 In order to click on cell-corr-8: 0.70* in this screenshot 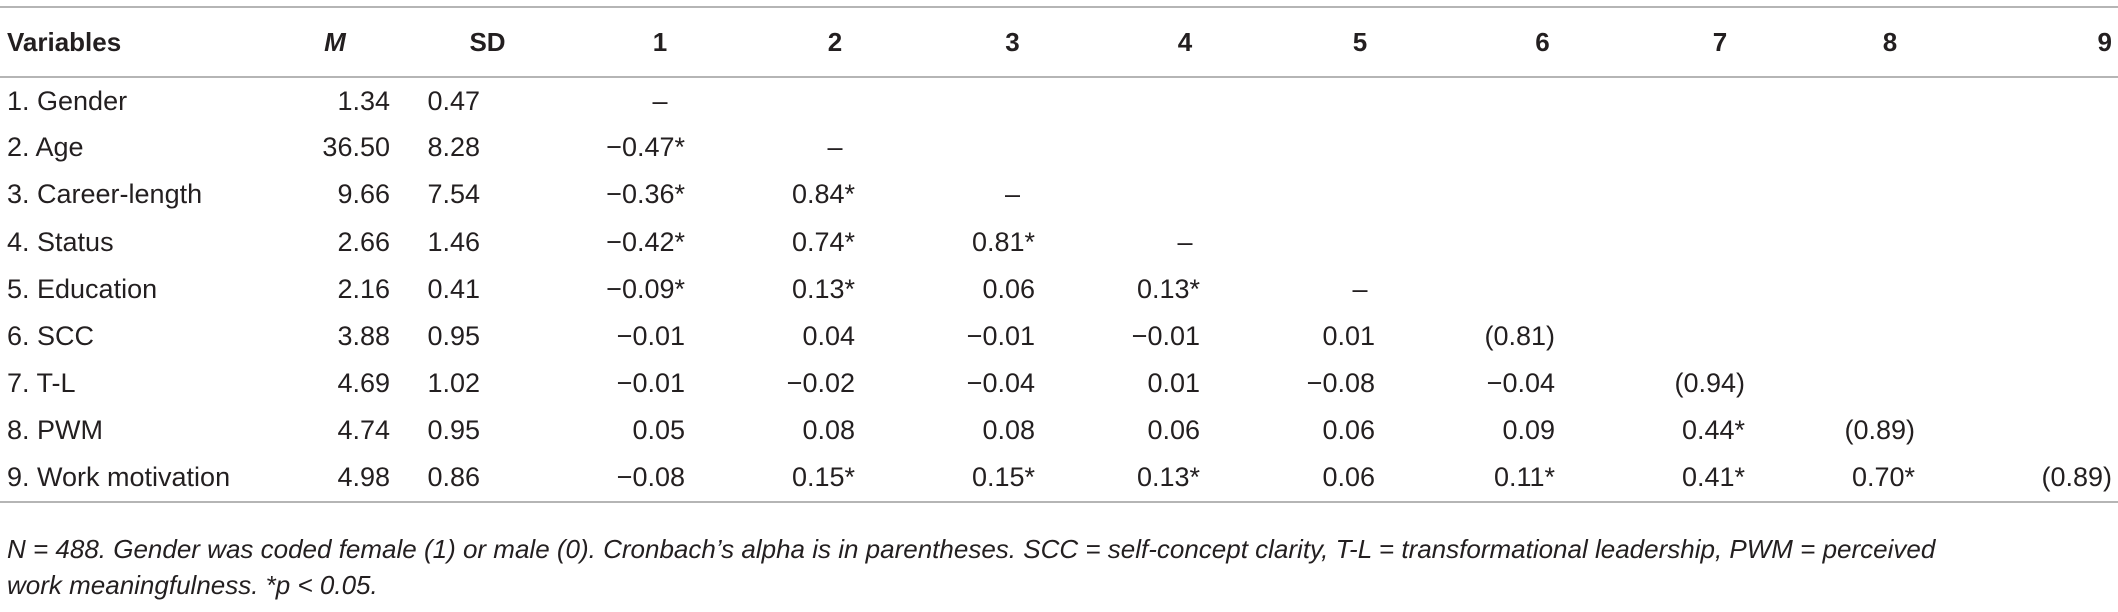, I will do `click(1890, 478)`.